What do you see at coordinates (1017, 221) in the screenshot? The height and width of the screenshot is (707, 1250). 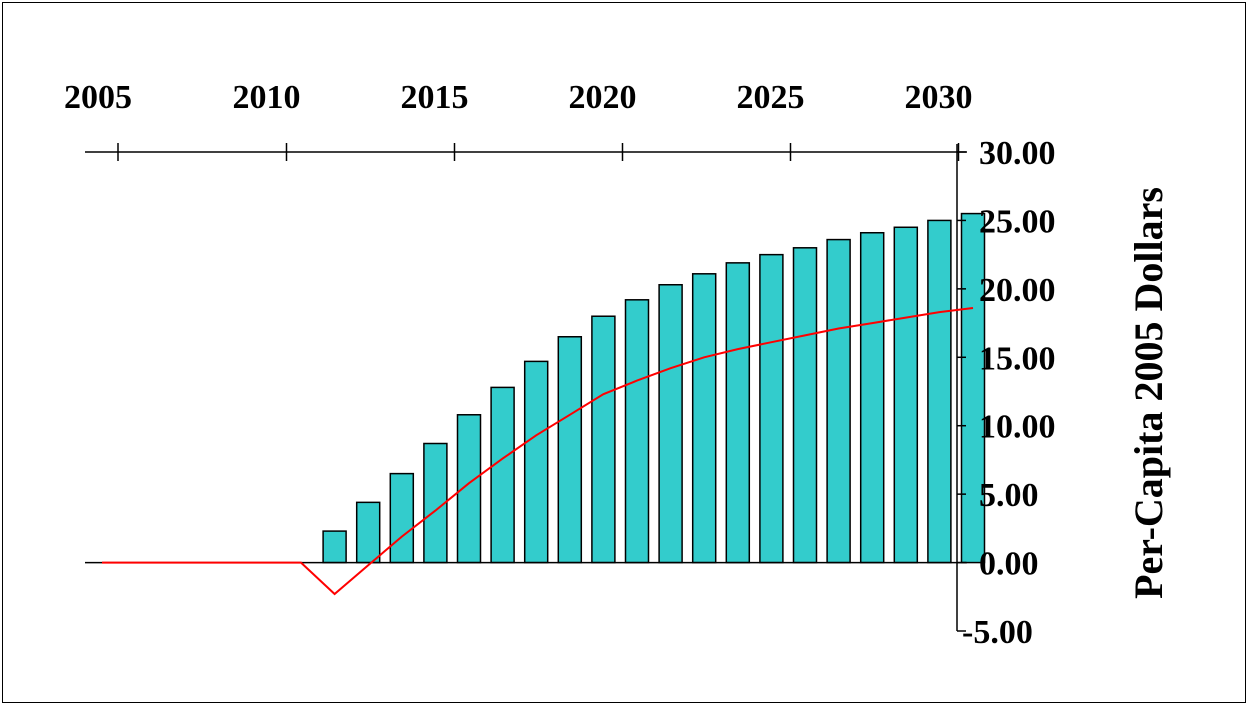 I see `y-tick-label-25.00: 25.00` at bounding box center [1017, 221].